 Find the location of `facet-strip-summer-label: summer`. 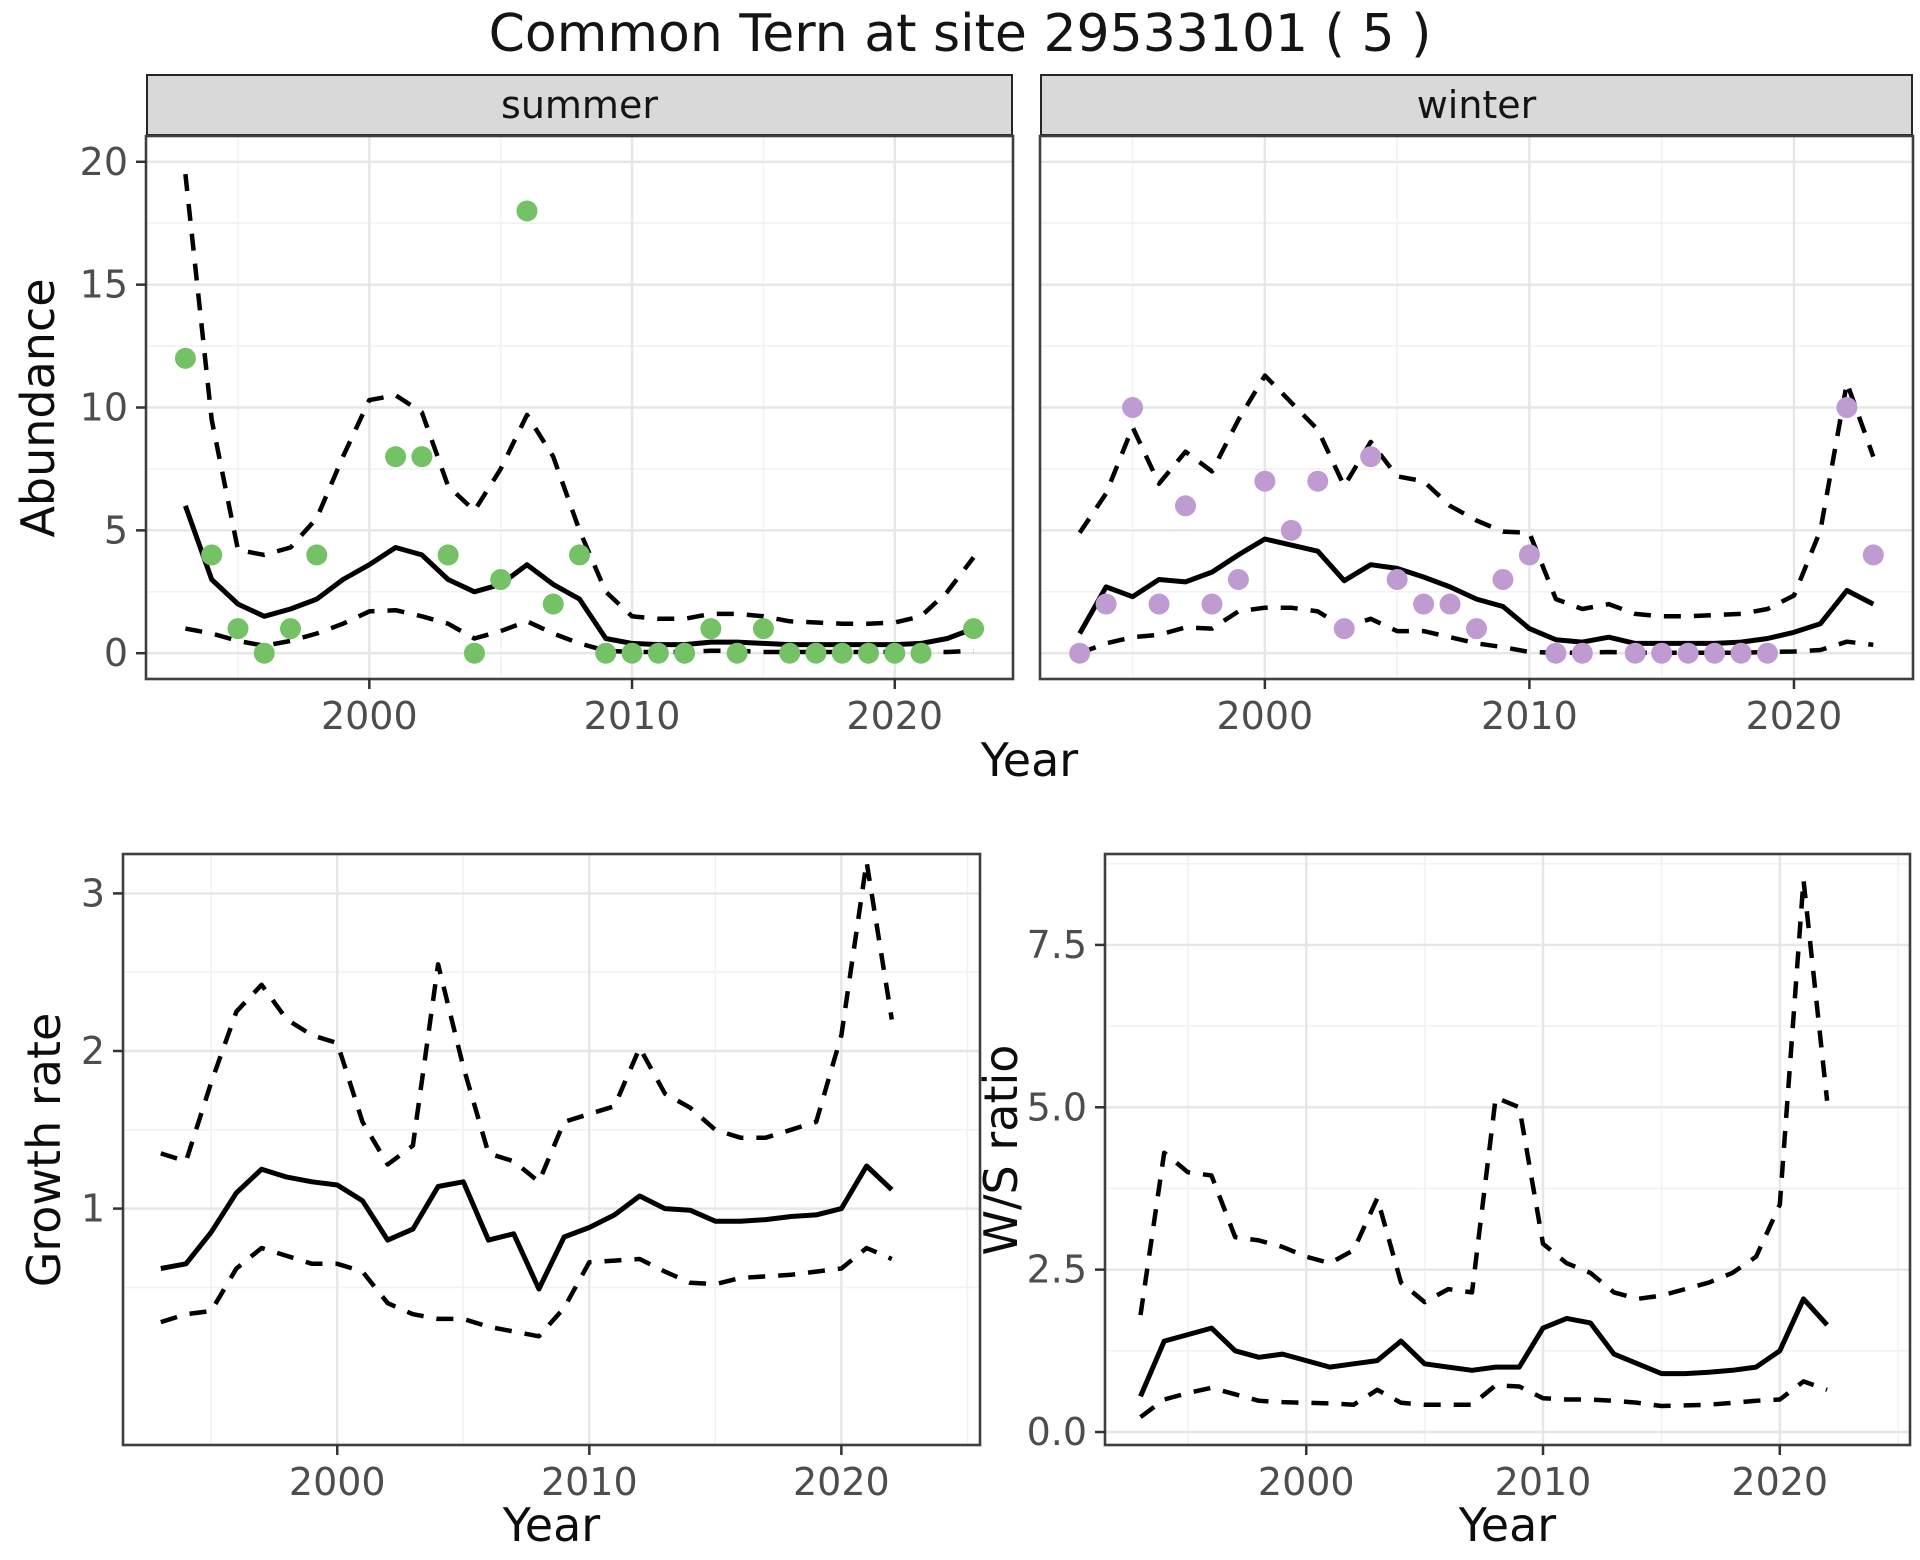

facet-strip-summer-label: summer is located at coordinates (579, 105).